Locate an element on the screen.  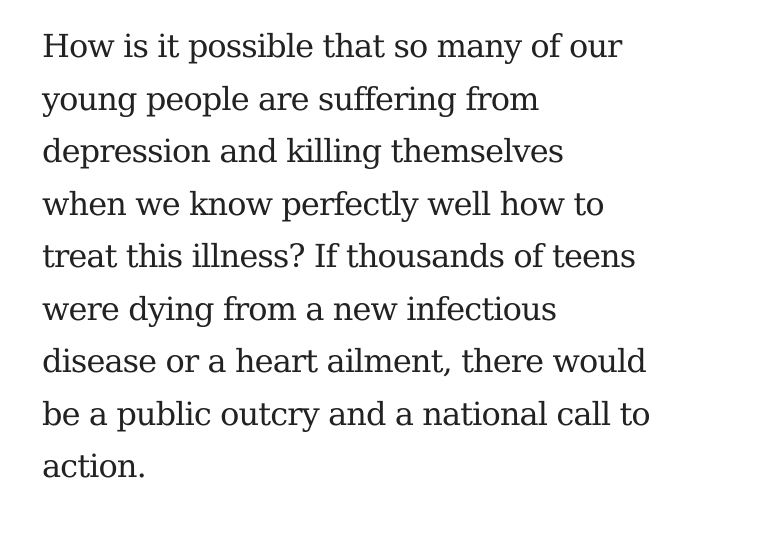
paragraph-line: young people are suffering from is located at coordinates (290, 98).